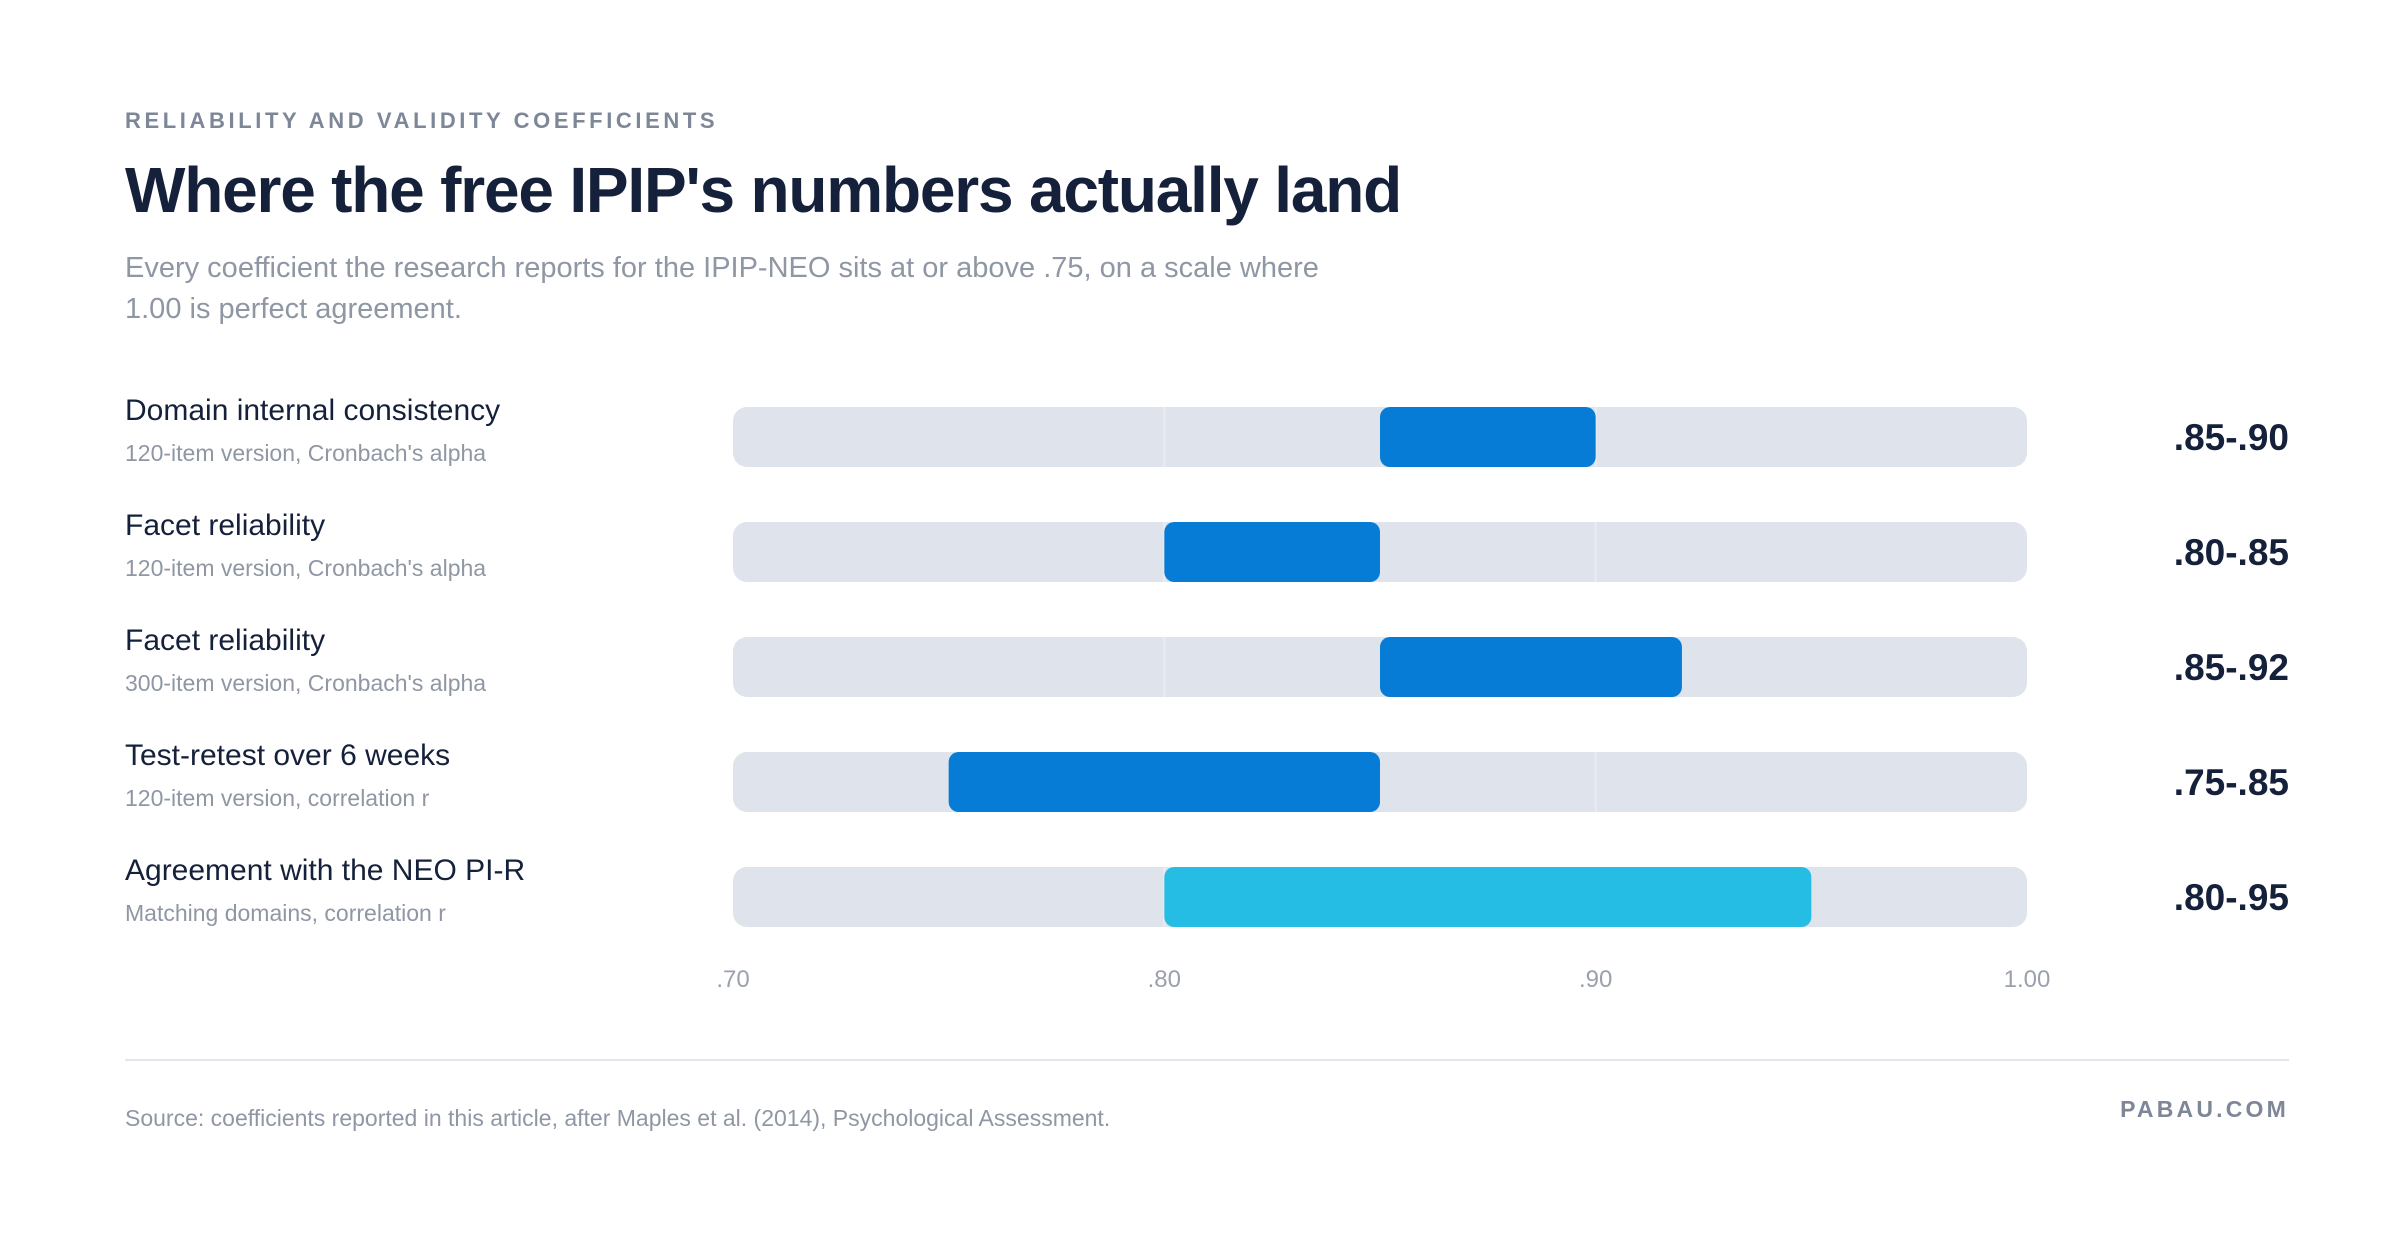  I want to click on row-label: Domain internal consistency, so click(312, 410).